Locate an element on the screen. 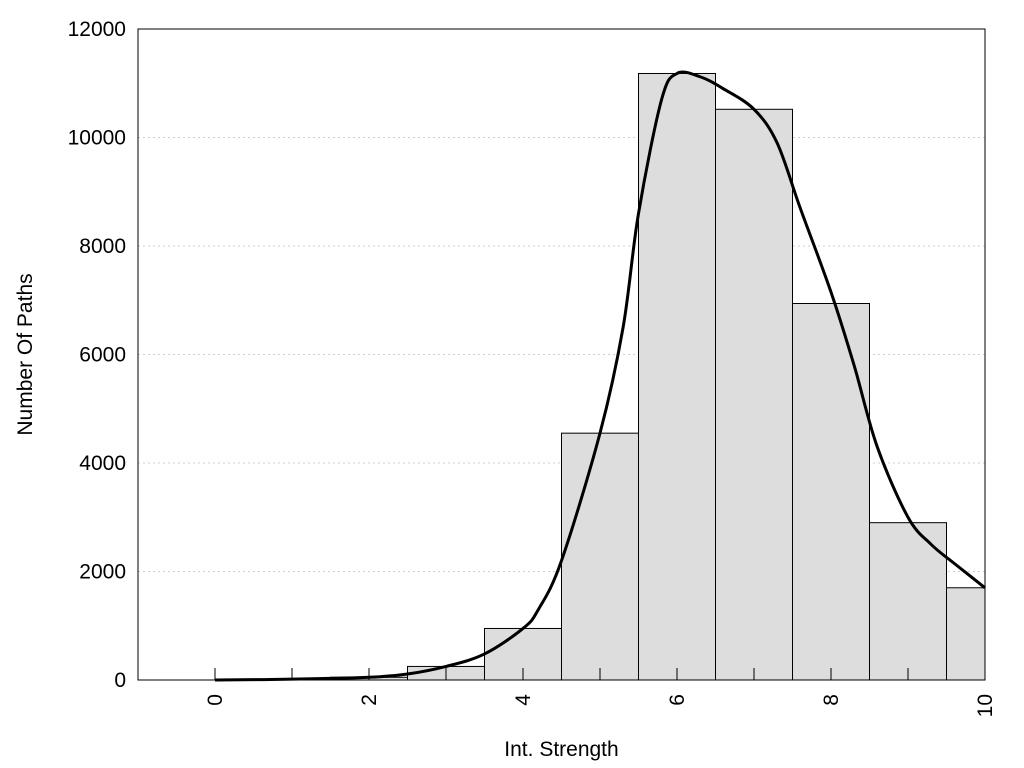  x-axis-ticks: 0 2 4 6 8 10 is located at coordinates (600, 692).